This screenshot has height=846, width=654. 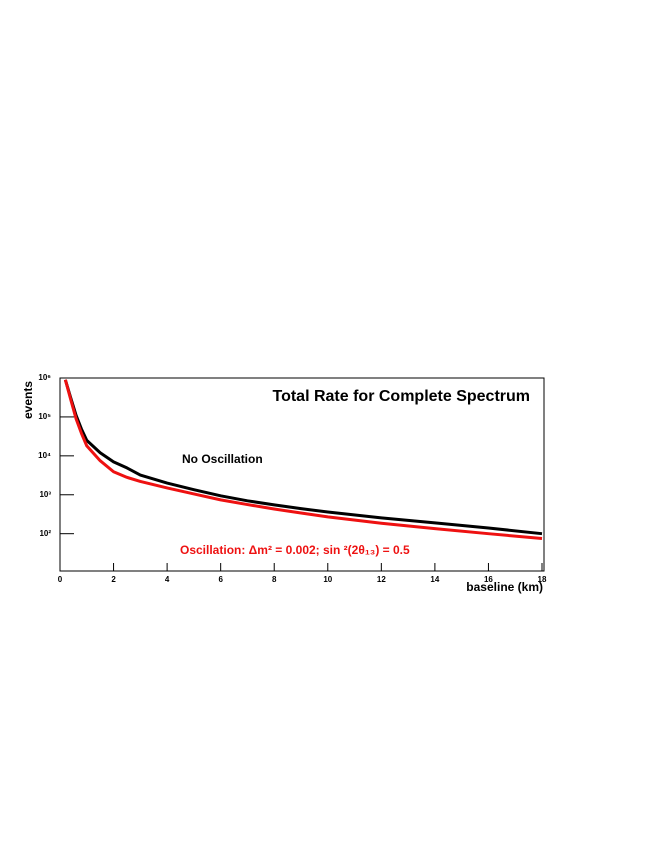 What do you see at coordinates (45, 494) in the screenshot?
I see `y-tick-label: 10³` at bounding box center [45, 494].